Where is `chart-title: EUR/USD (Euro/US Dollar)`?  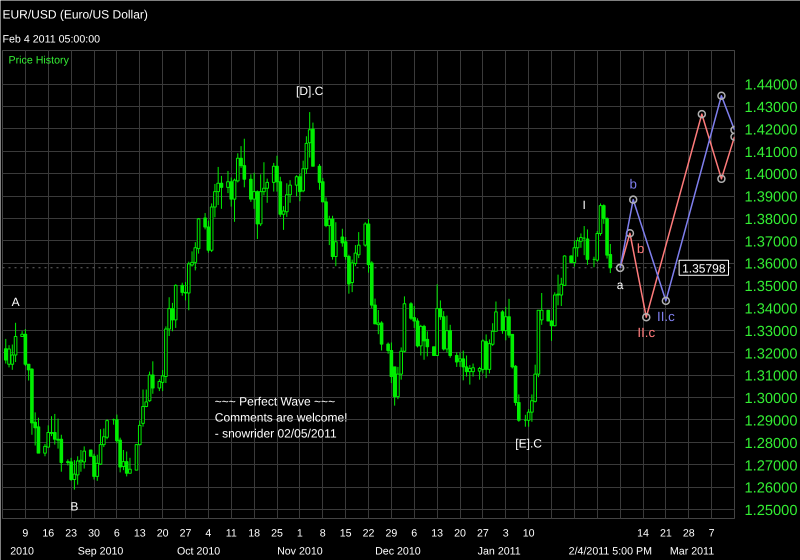
chart-title: EUR/USD (Euro/US Dollar) is located at coordinates (75, 15).